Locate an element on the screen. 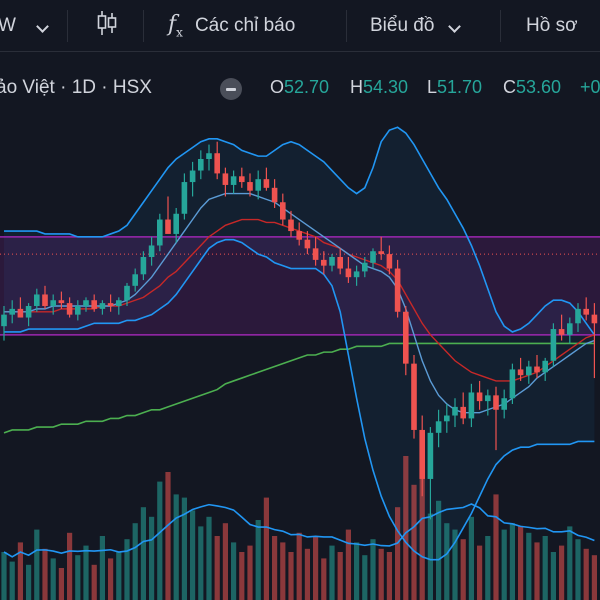  ohlc-open: O52.70 is located at coordinates (299, 87).